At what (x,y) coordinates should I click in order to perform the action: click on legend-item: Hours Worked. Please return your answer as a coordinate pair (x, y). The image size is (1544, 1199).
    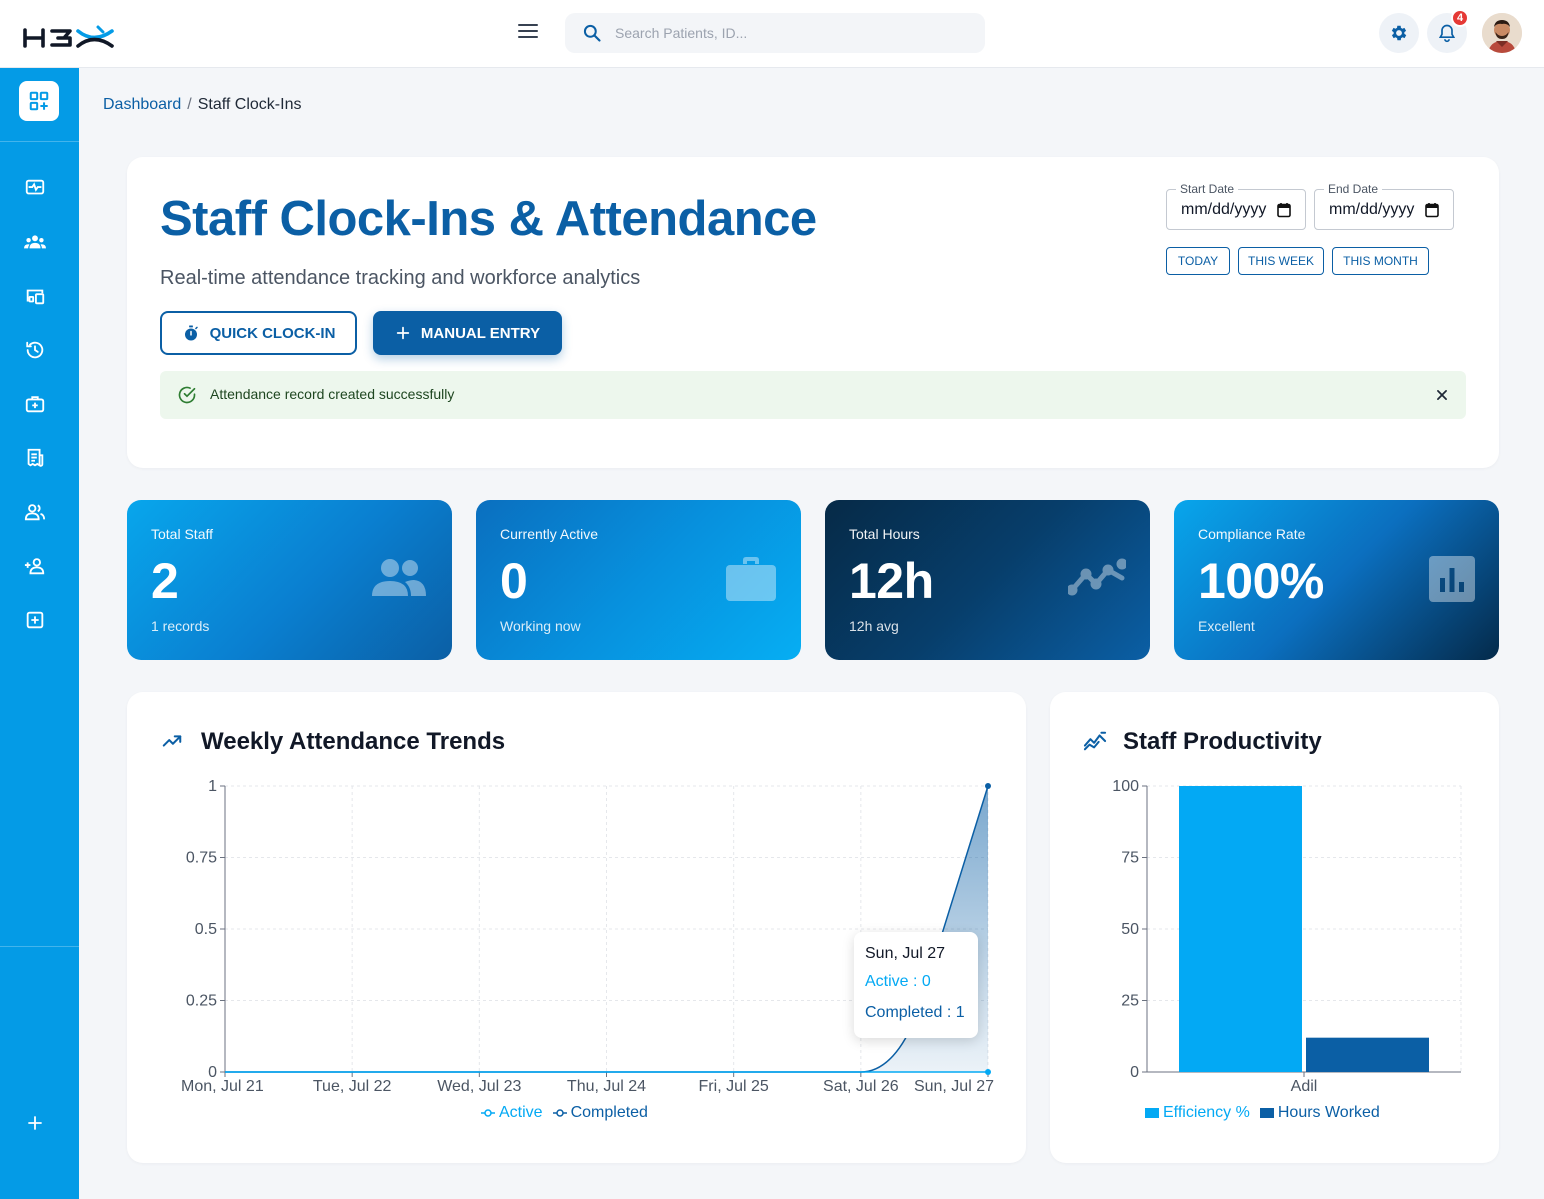
    Looking at the image, I should click on (1319, 1113).